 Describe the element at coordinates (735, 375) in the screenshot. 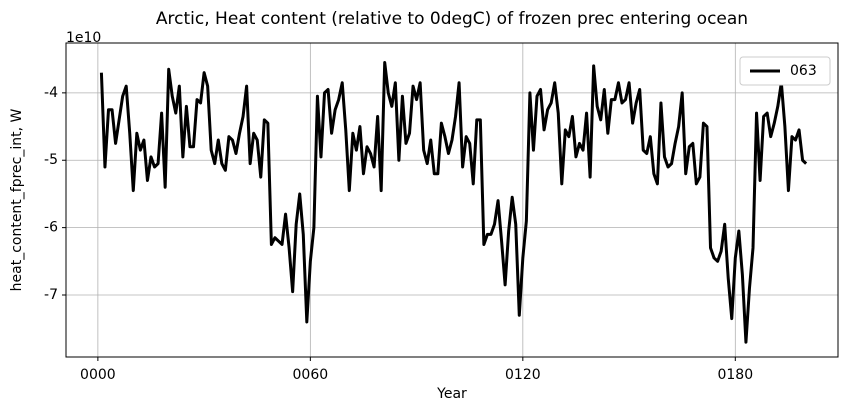

I see `x-tick-label: 0180` at that location.